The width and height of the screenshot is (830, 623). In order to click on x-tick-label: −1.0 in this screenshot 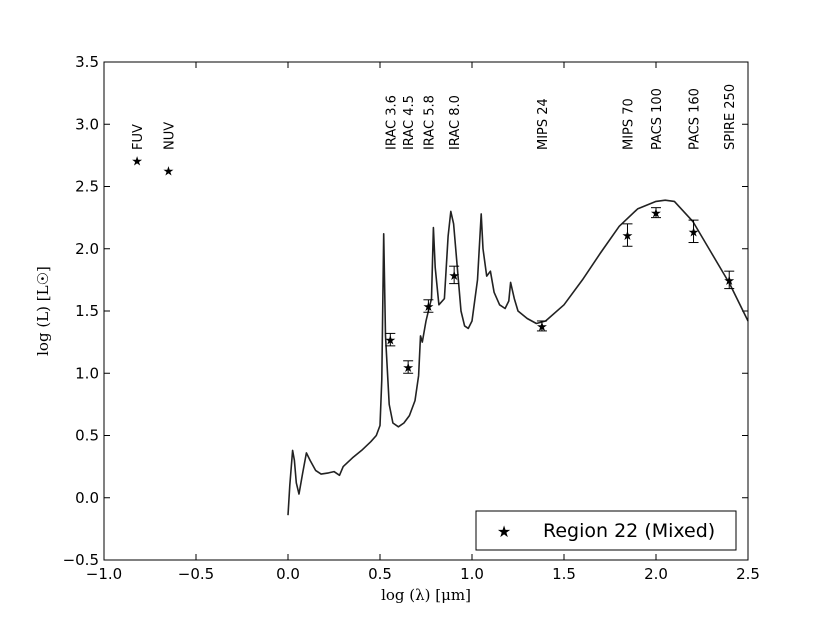, I will do `click(104, 574)`.